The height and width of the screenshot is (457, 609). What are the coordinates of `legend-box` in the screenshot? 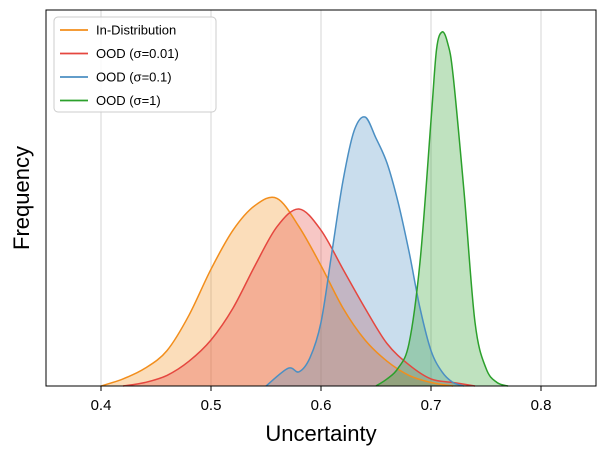 It's located at (135, 64).